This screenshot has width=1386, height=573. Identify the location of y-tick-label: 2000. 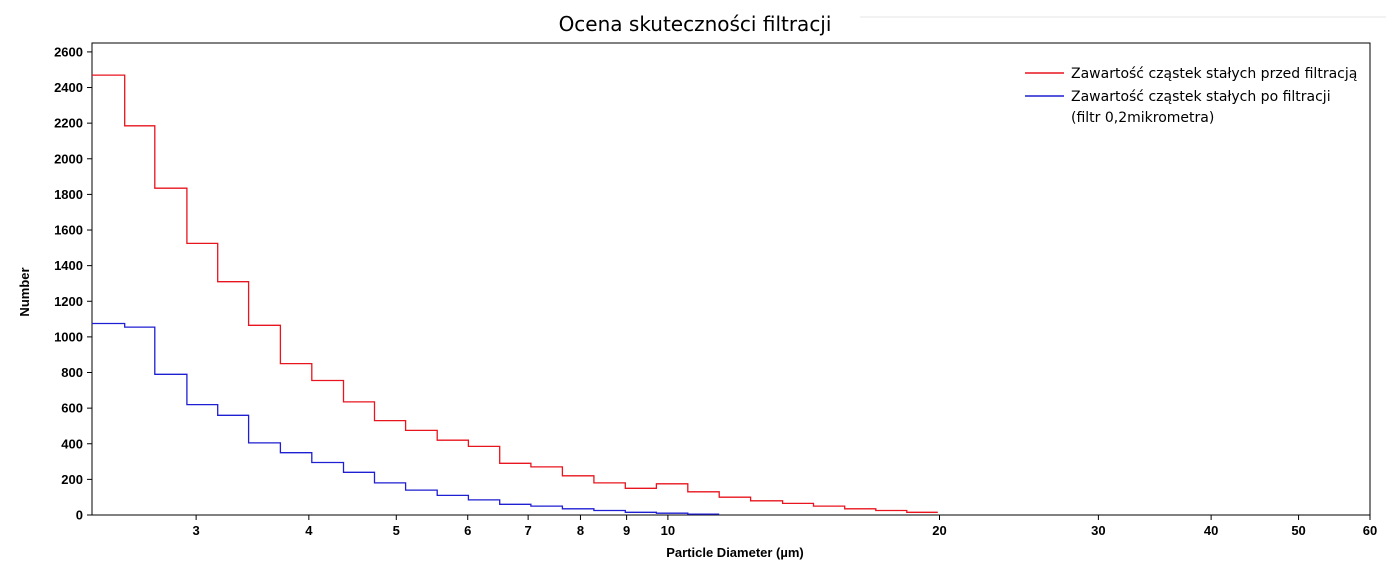
(68, 158).